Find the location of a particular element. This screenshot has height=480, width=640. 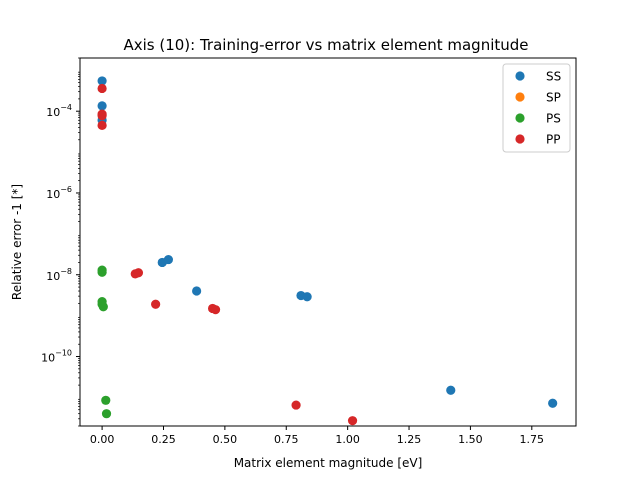

x-tick-label: 0.75 is located at coordinates (286, 439).